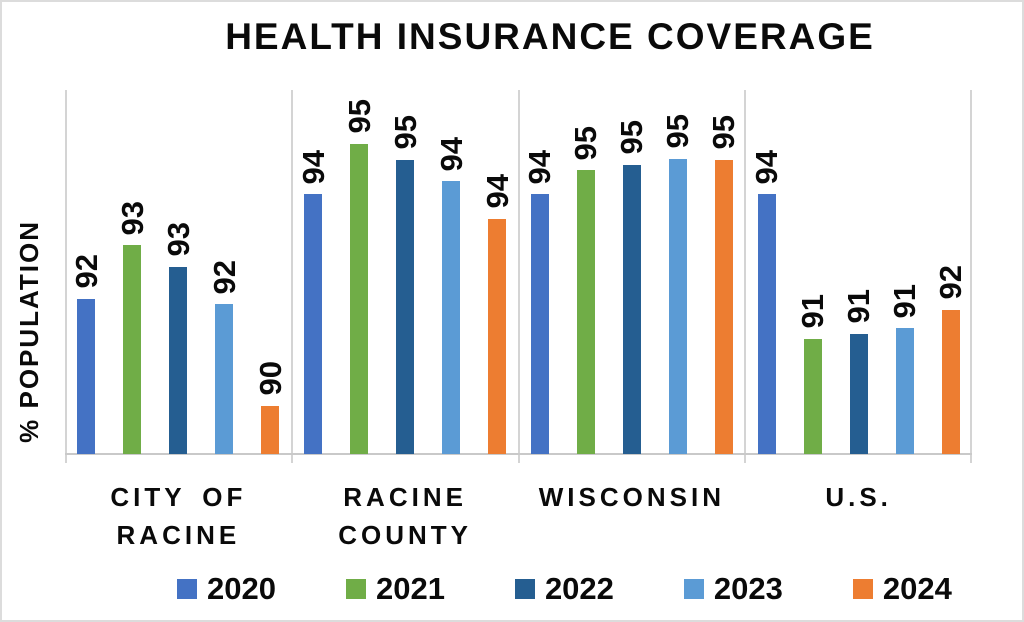 The height and width of the screenshot is (622, 1024). What do you see at coordinates (497, 191) in the screenshot?
I see `value-label-2024-racine-county: 94` at bounding box center [497, 191].